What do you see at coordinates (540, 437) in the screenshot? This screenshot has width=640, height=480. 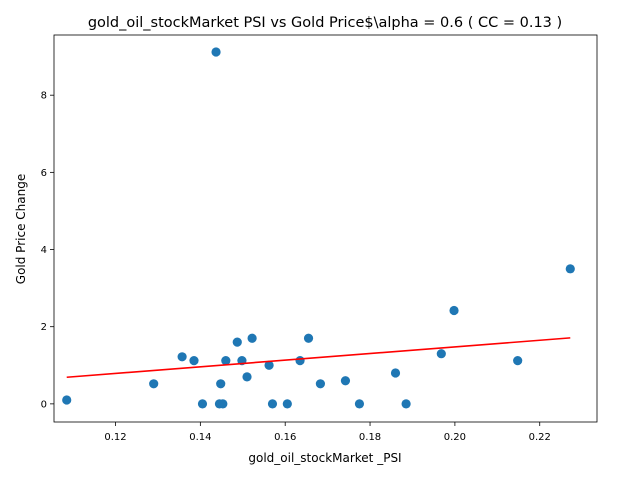 I see `x-tick-label: 0.22` at bounding box center [540, 437].